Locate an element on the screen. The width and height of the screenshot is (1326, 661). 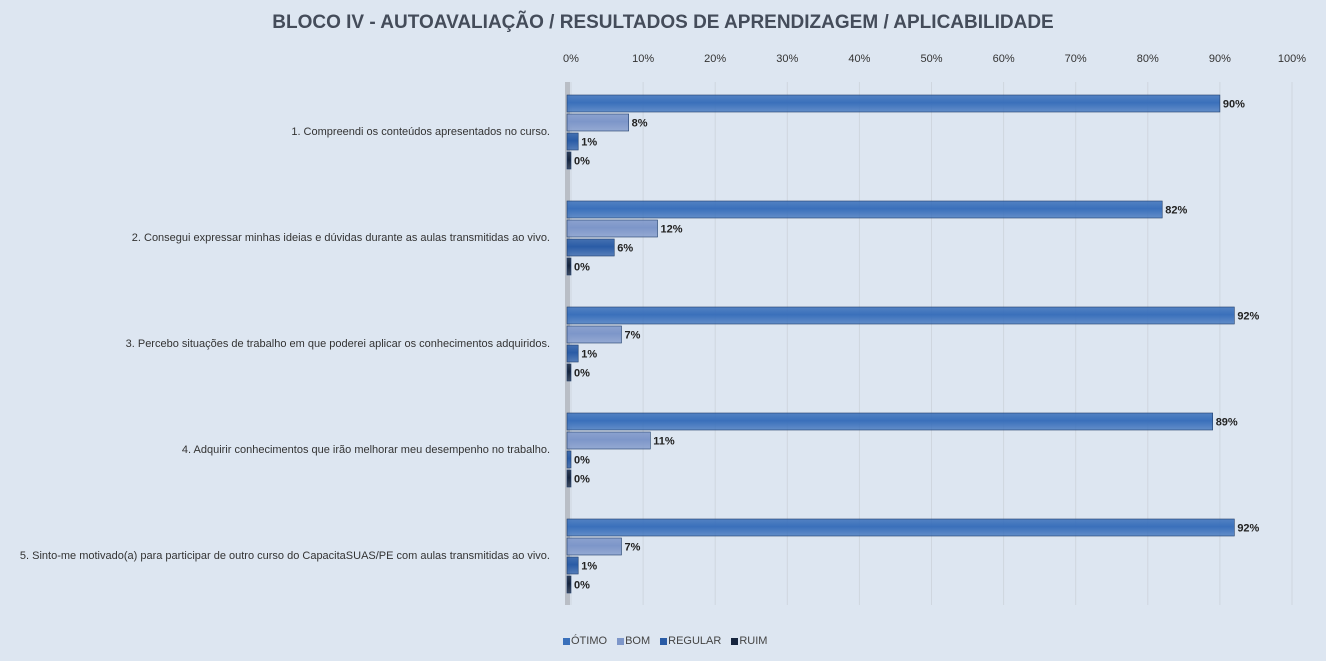
x-tick-label: 70% is located at coordinates (1076, 59).